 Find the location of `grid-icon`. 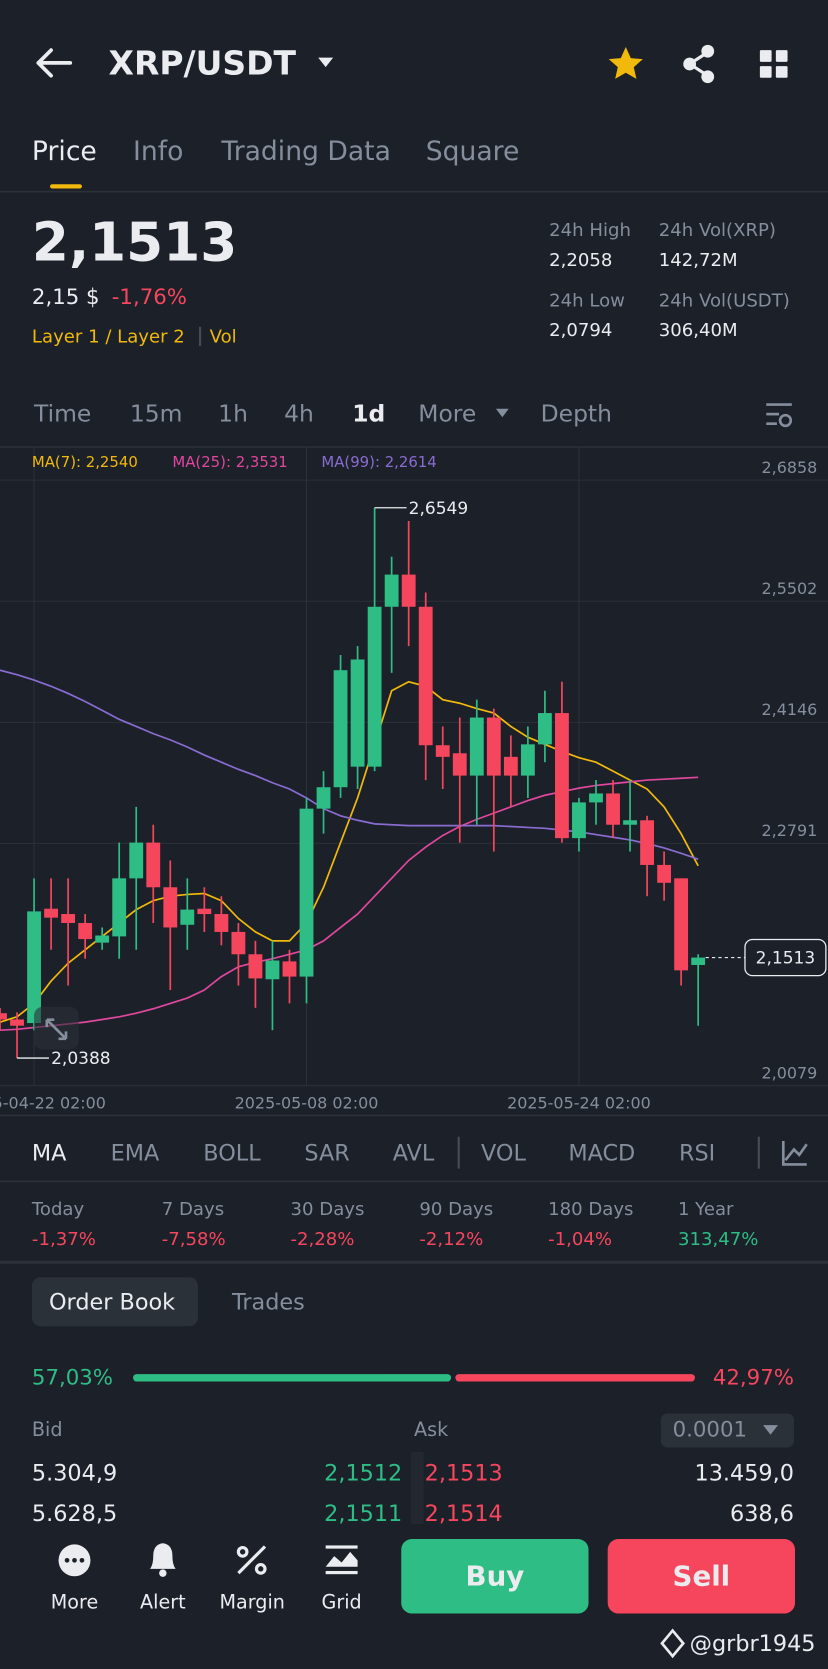

grid-icon is located at coordinates (341, 1560).